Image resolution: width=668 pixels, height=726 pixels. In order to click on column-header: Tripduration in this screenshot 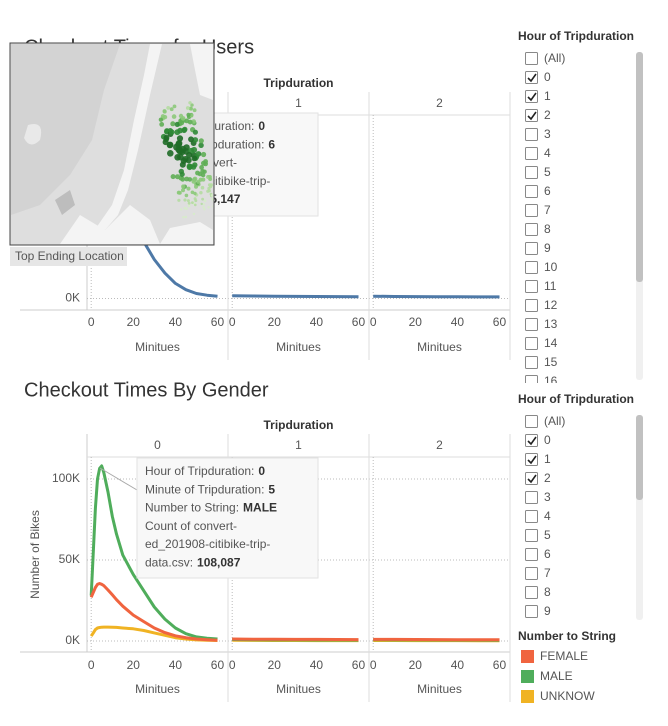, I will do `click(299, 83)`.